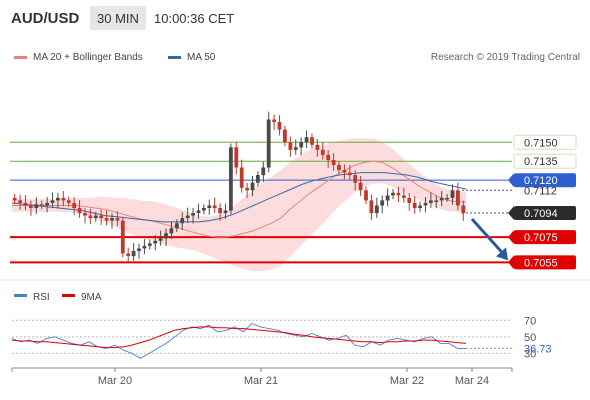 The width and height of the screenshot is (590, 400). What do you see at coordinates (194, 18) in the screenshot?
I see `timestamp: 10:00:36 CET` at bounding box center [194, 18].